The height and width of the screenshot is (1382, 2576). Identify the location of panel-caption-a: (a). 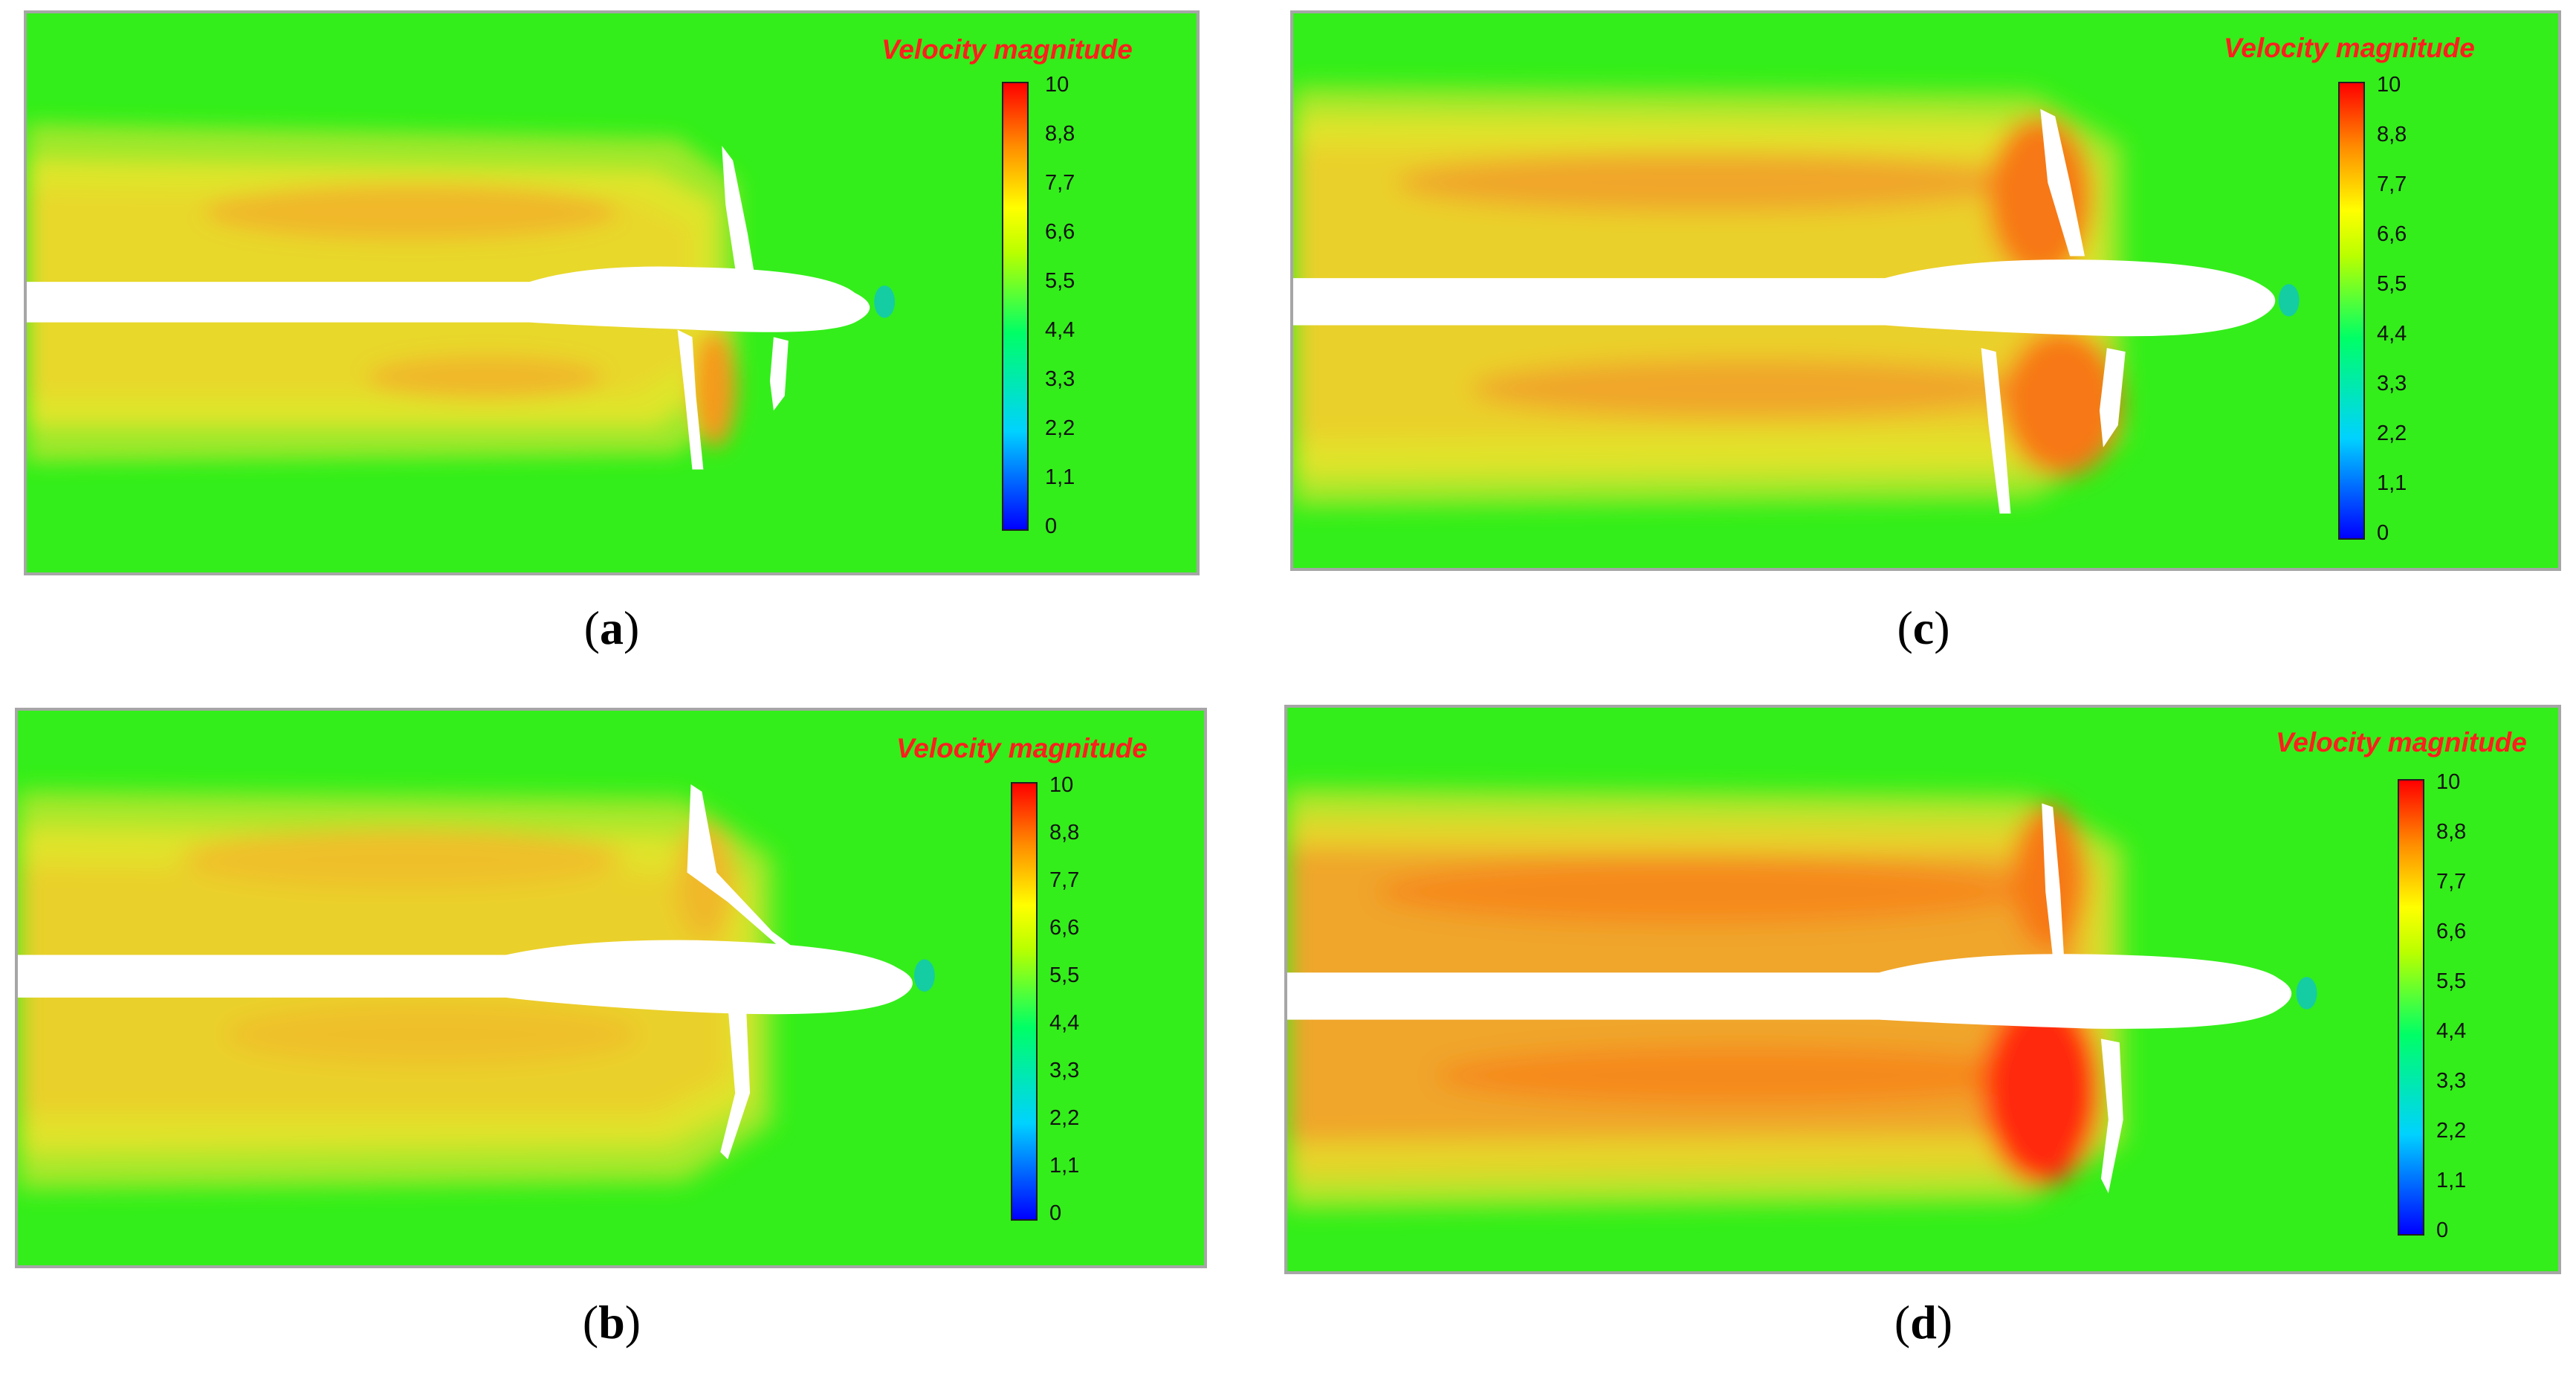
(611, 627).